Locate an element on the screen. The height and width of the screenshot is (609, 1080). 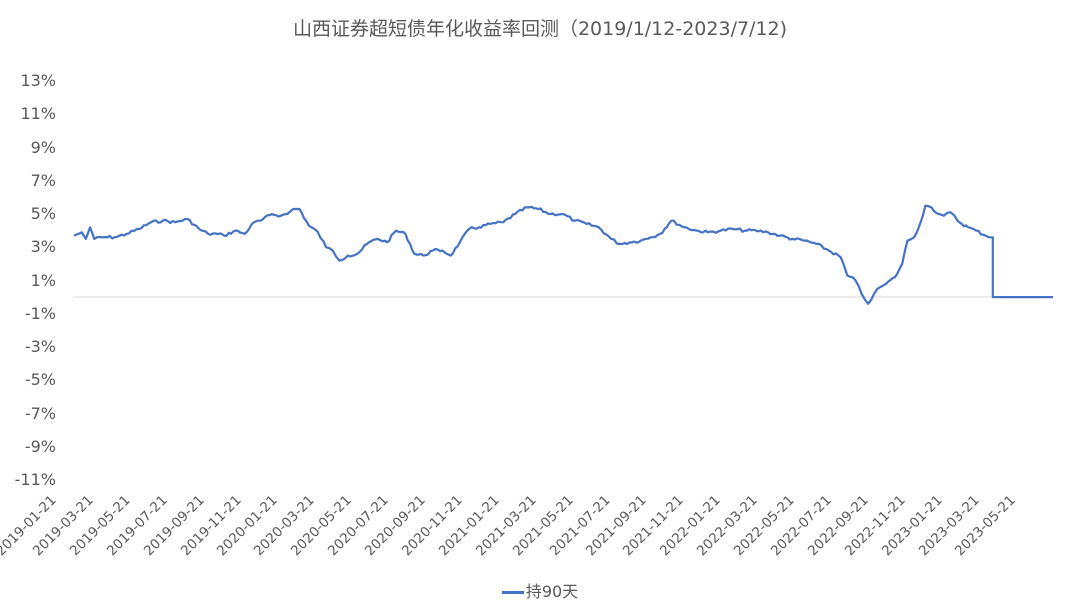
y-tick-label: 3% is located at coordinates (43, 247).